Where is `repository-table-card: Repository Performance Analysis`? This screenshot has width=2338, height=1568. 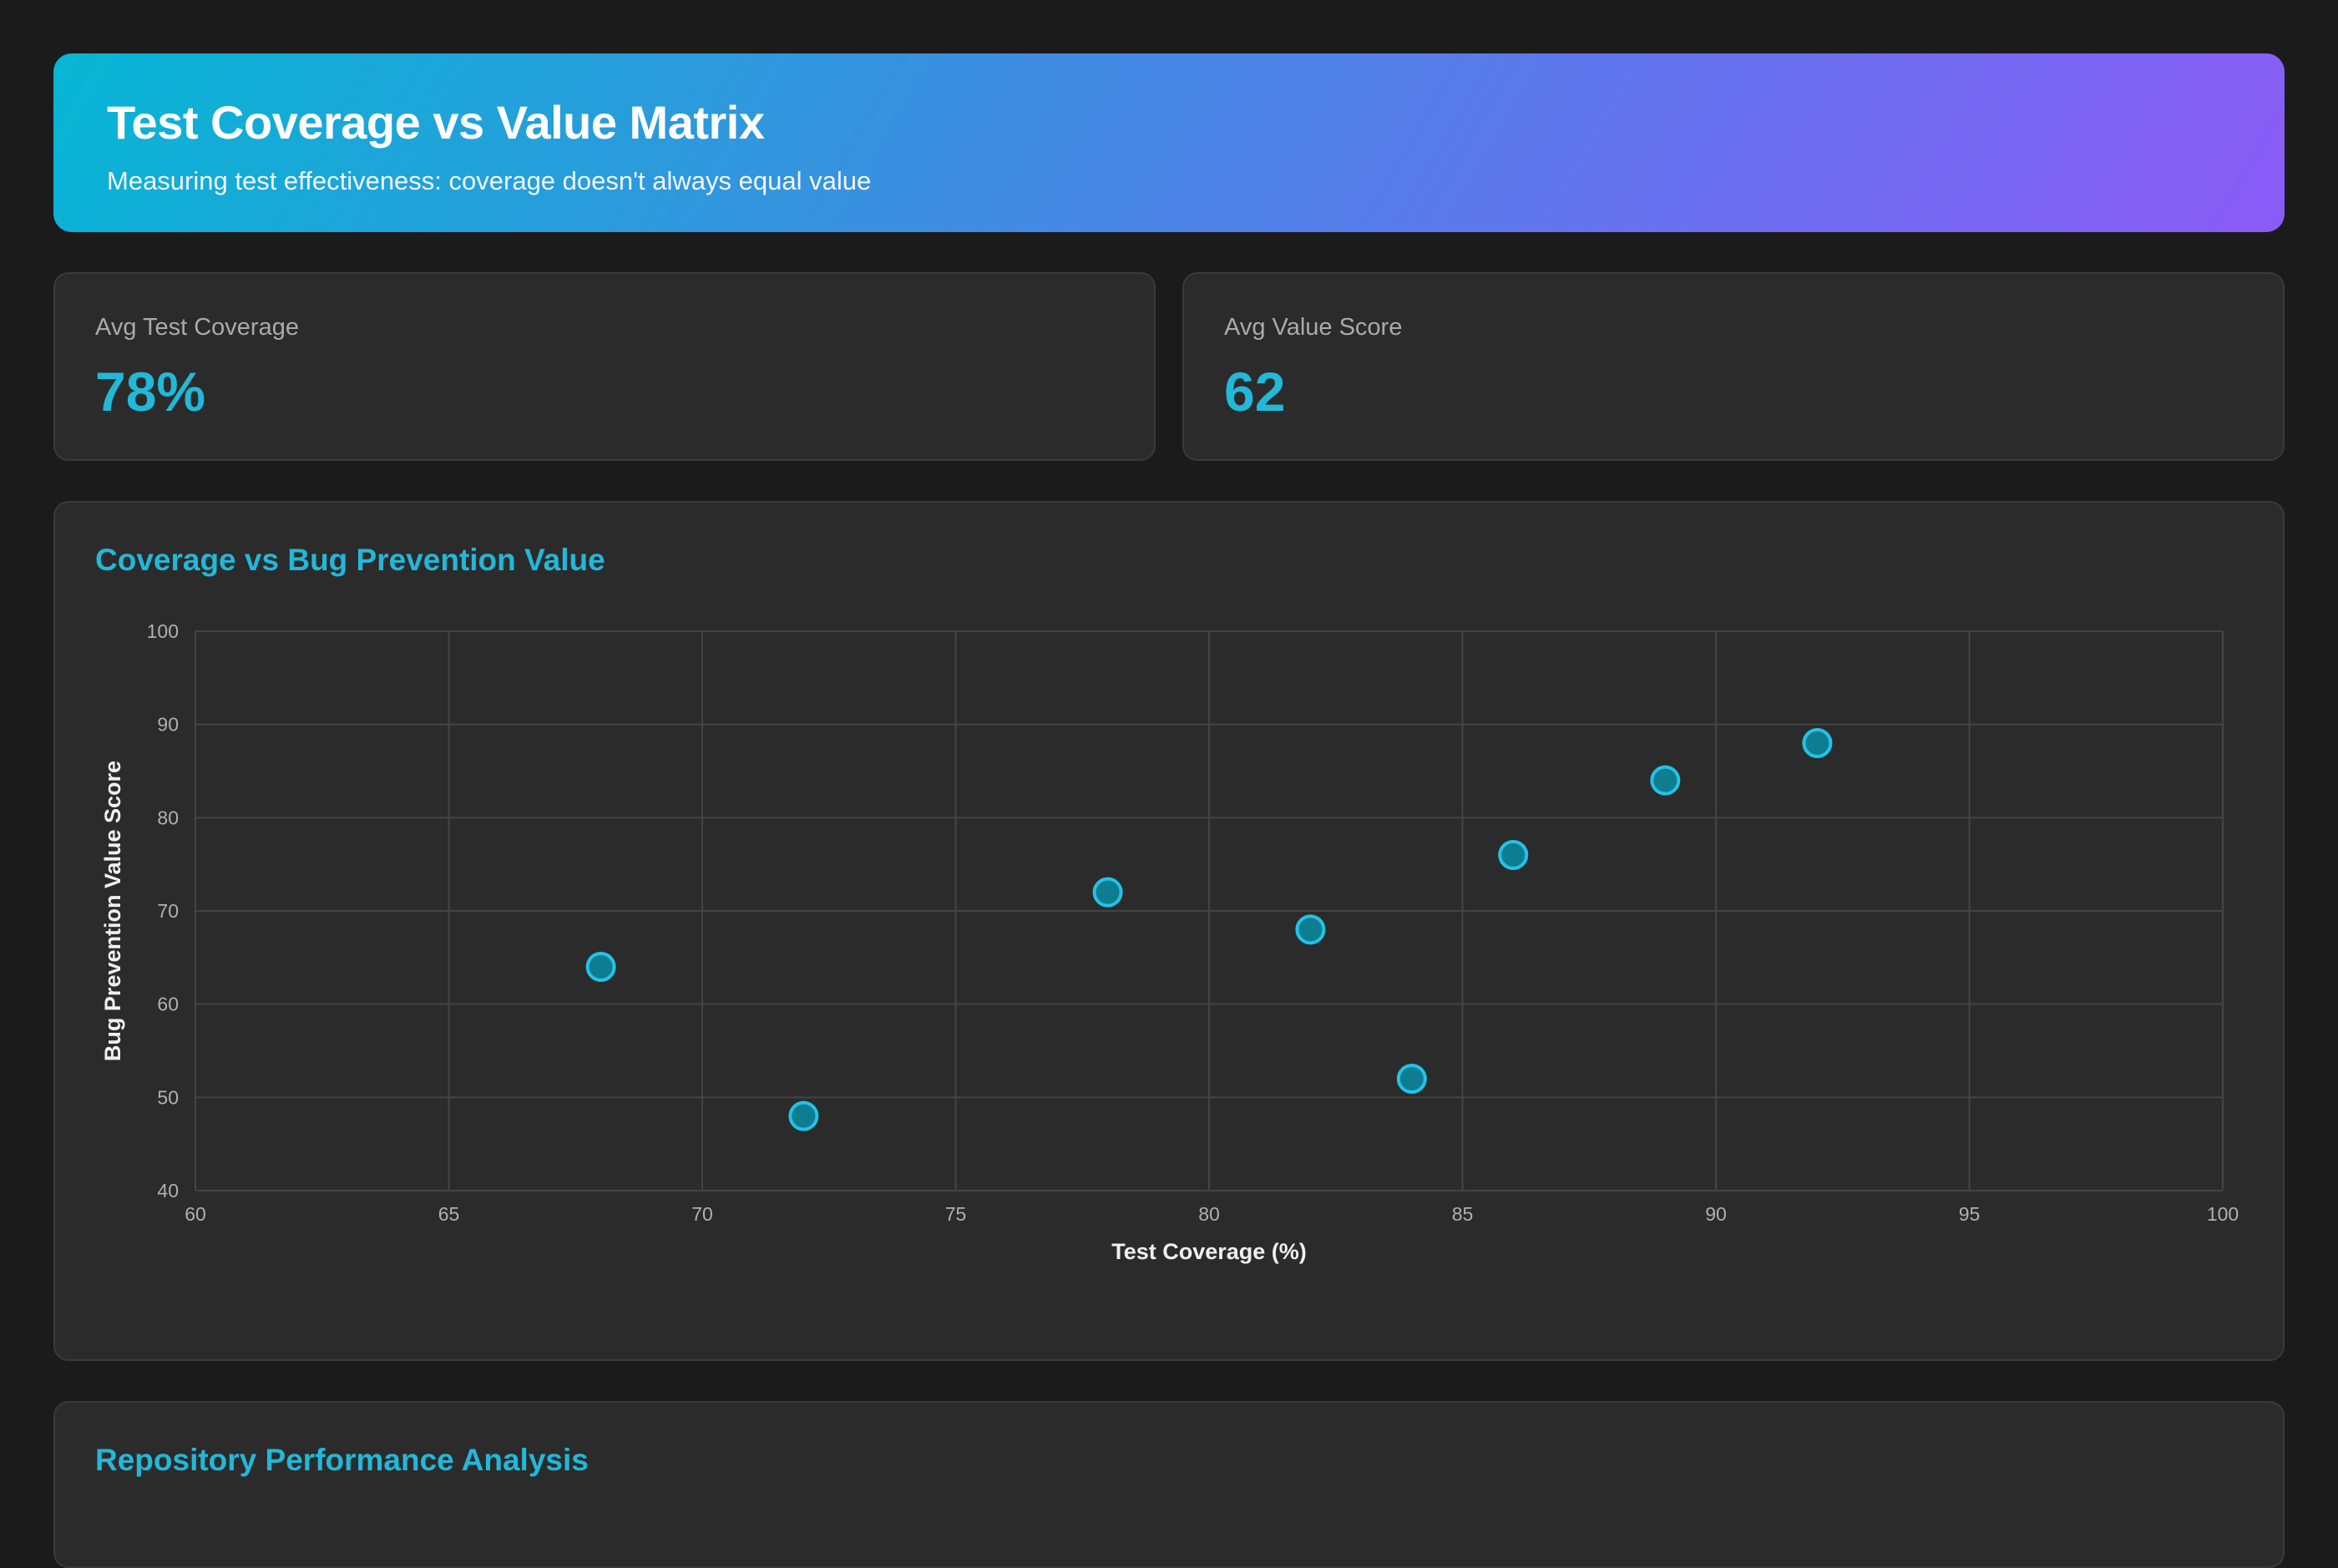
repository-table-card: Repository Performance Analysis is located at coordinates (1169, 1484).